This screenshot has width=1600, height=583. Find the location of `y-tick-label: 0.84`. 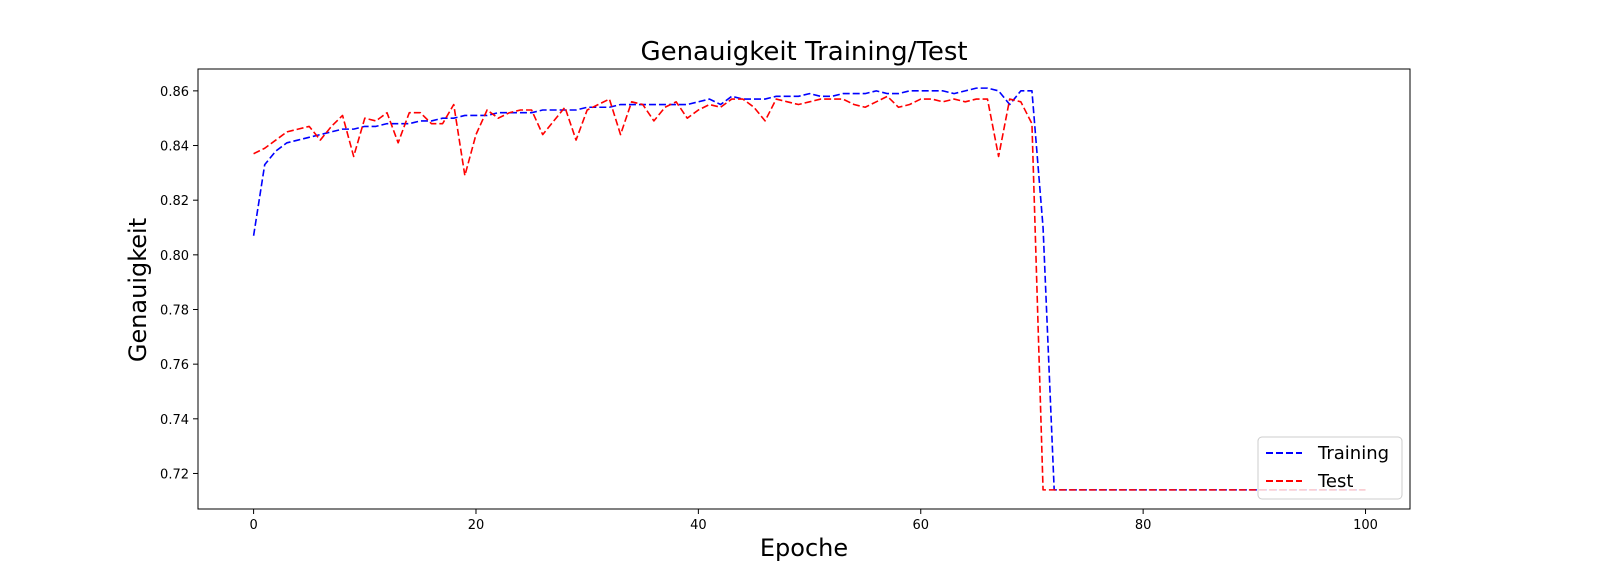

y-tick-label: 0.84 is located at coordinates (174, 147).